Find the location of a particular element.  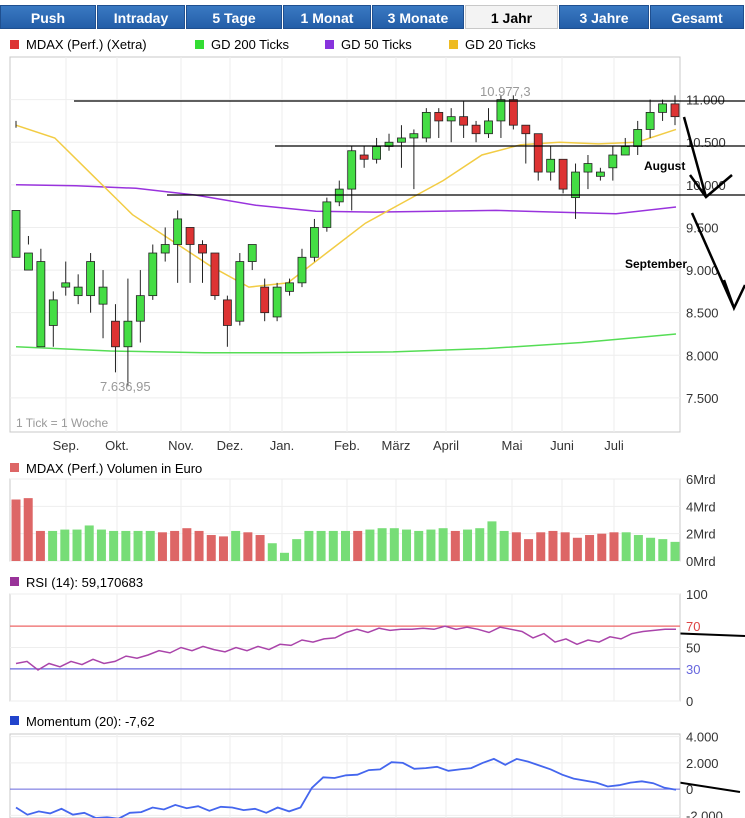

tab-push: Push is located at coordinates (48, 17).